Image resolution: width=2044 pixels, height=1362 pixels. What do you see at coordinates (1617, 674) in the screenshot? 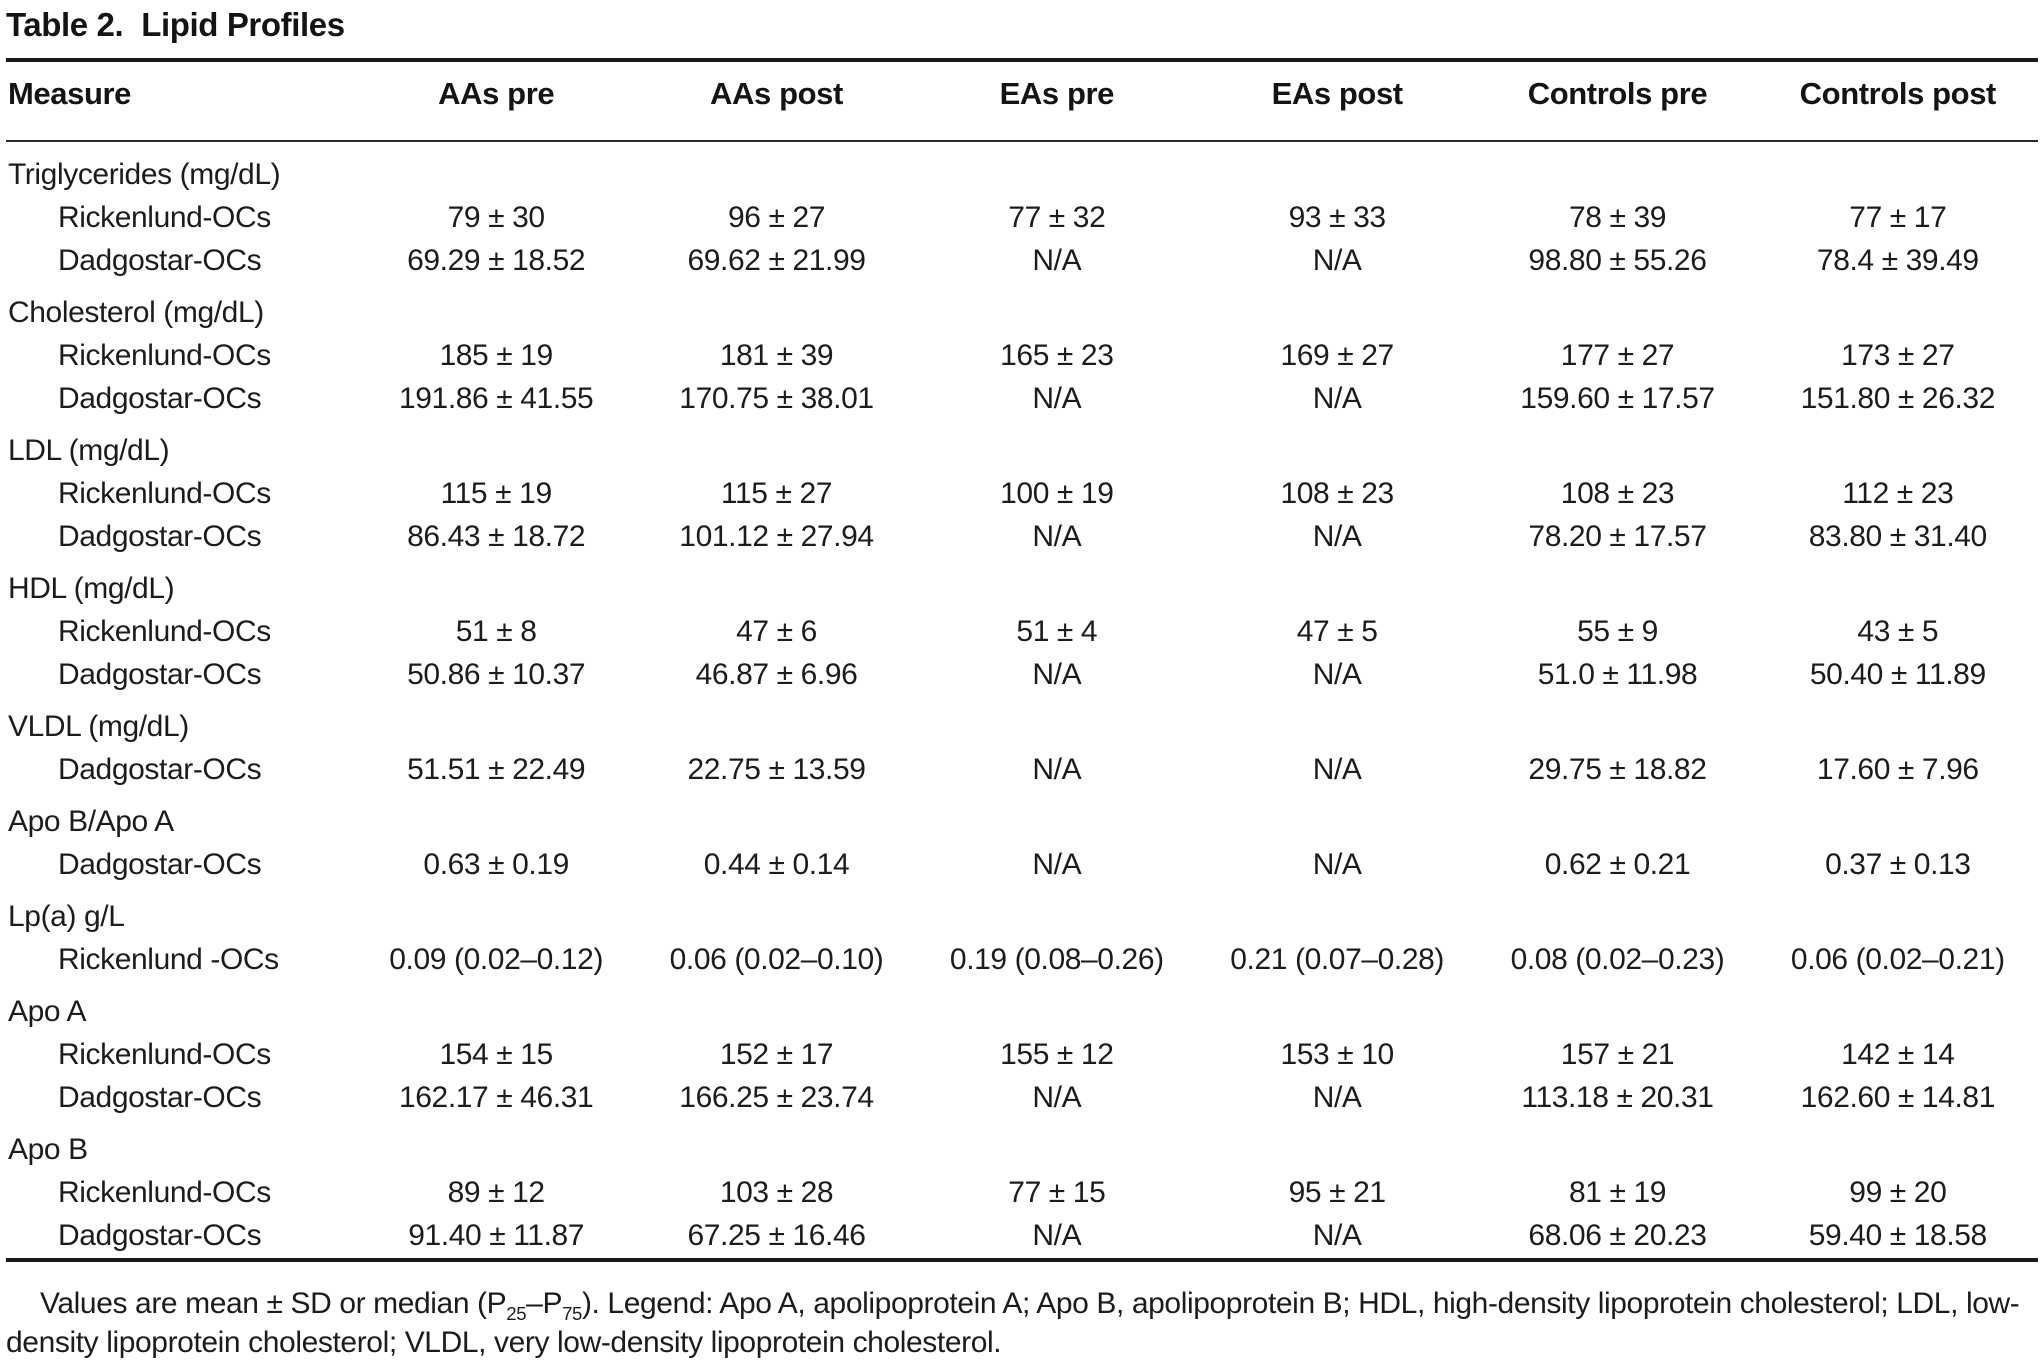
I see `value-cell: 51.0 ± 11.98` at bounding box center [1617, 674].